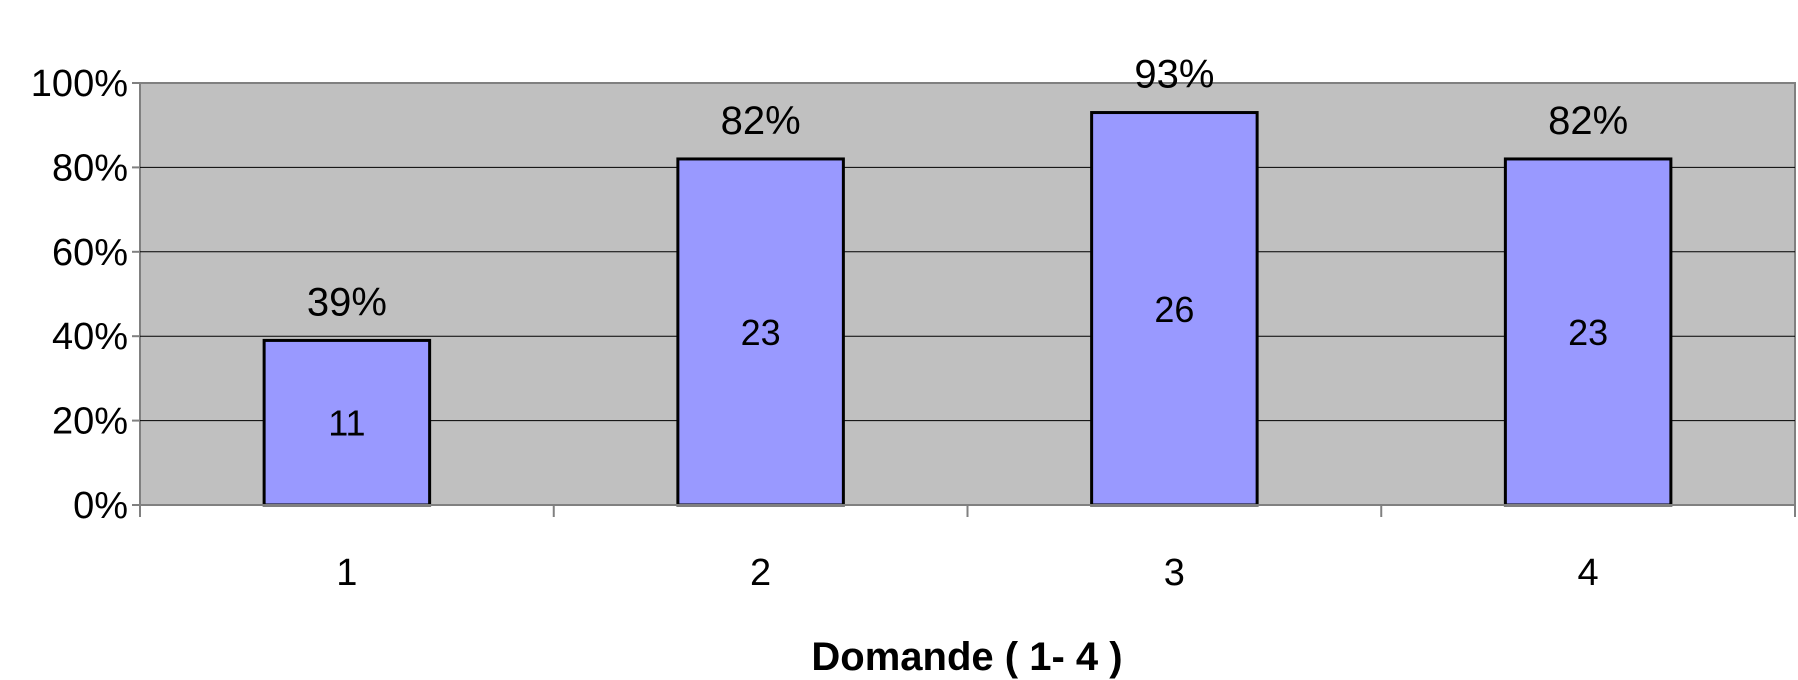  Describe the element at coordinates (85, 295) in the screenshot. I see `y-axis-ticks: 0% 20% 40% 60% 80% 100%` at that location.